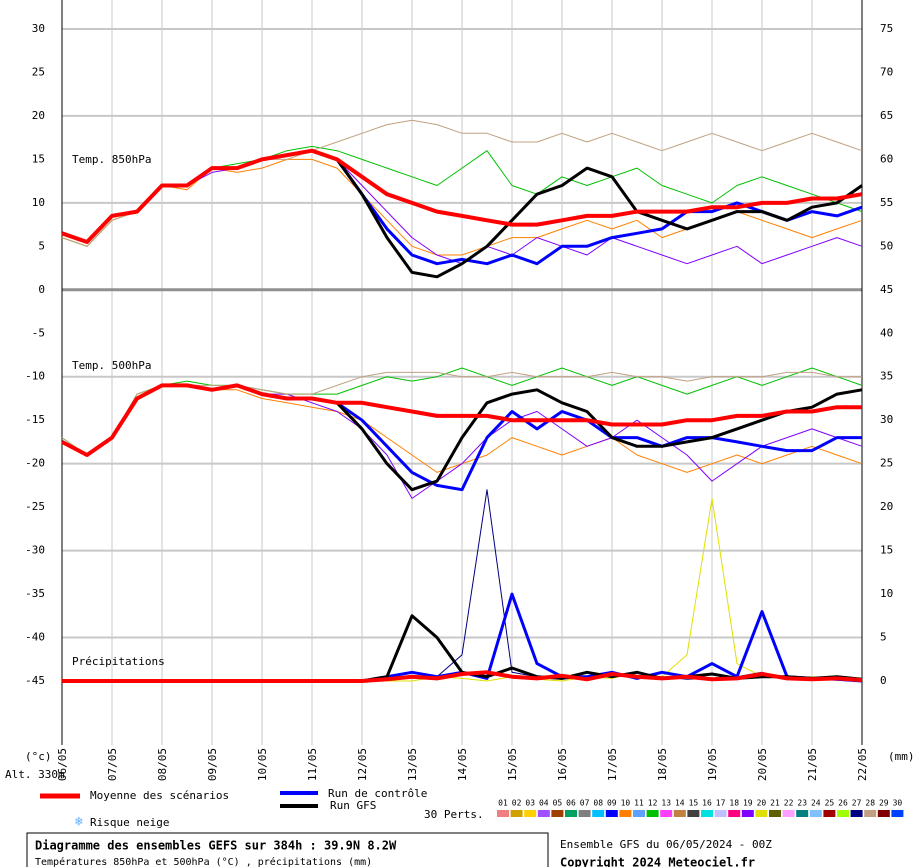 The width and height of the screenshot is (918, 867). I want to click on pert-label: 22, so click(789, 803).